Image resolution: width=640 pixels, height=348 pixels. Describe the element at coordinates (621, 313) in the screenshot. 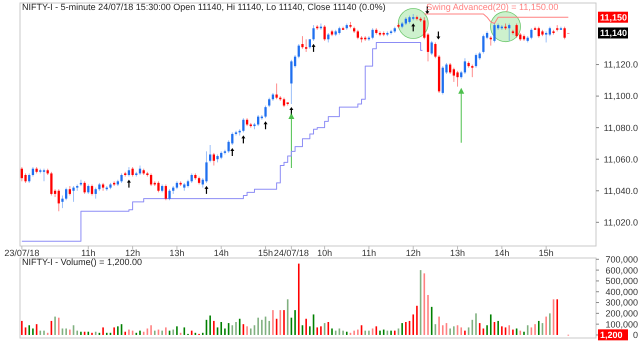

I see `y-tick-label: 200,000` at that location.